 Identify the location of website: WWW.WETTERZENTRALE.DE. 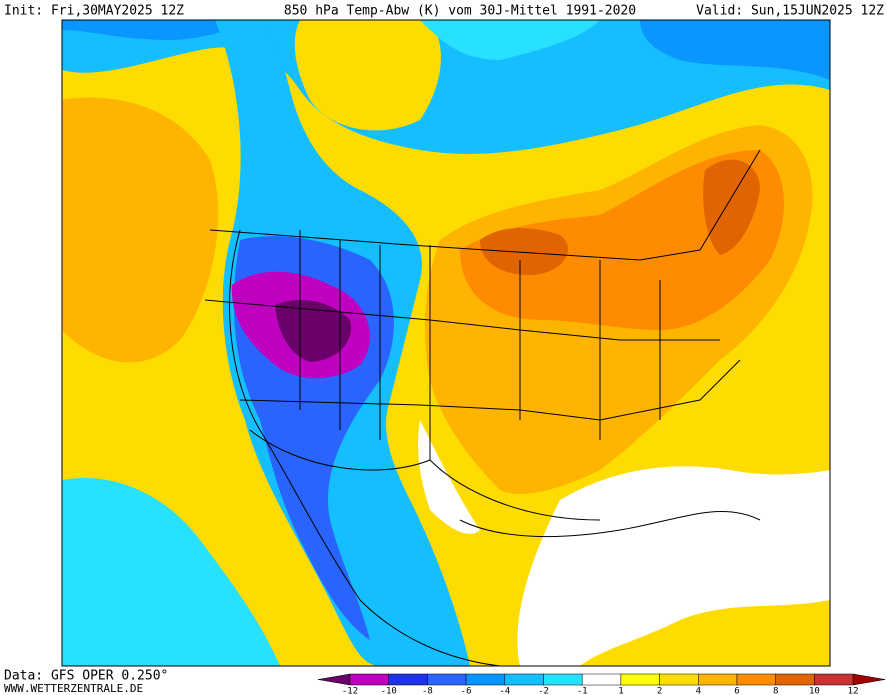
(73, 688).